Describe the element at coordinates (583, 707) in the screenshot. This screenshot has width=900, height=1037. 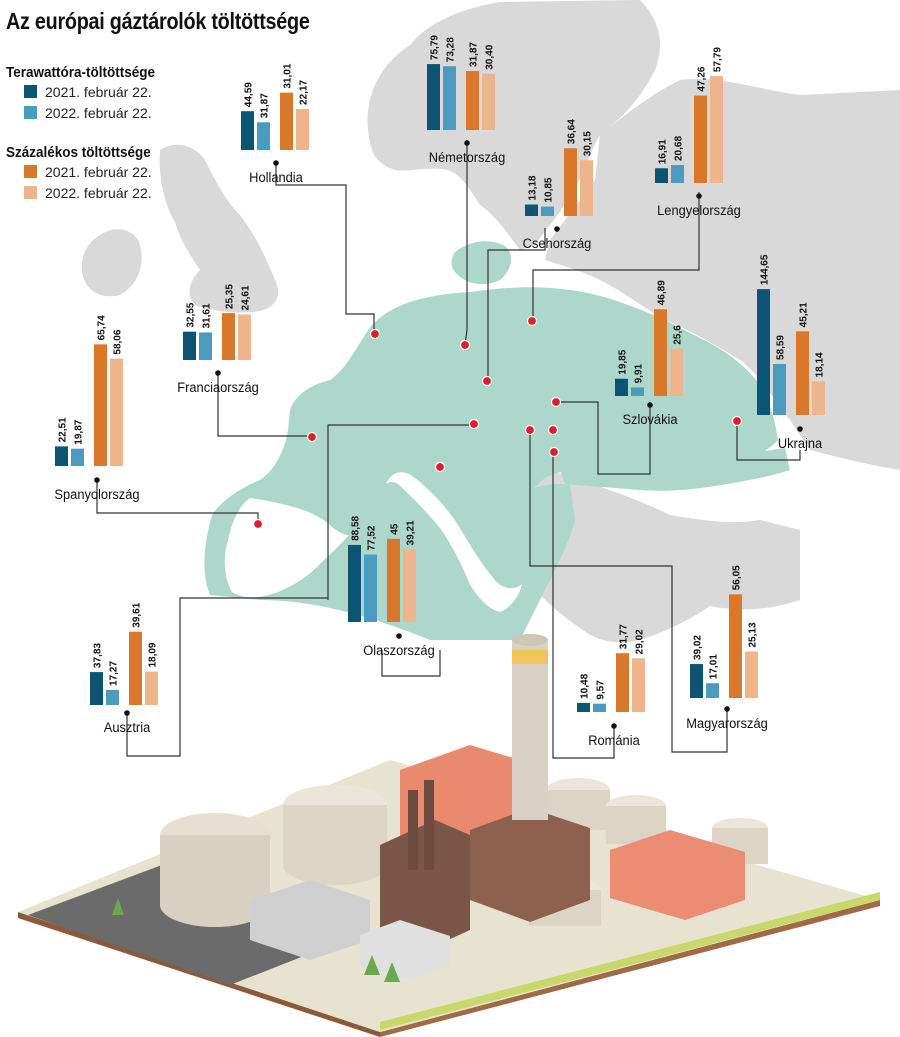
I see `bar-romania-twh-2021` at that location.